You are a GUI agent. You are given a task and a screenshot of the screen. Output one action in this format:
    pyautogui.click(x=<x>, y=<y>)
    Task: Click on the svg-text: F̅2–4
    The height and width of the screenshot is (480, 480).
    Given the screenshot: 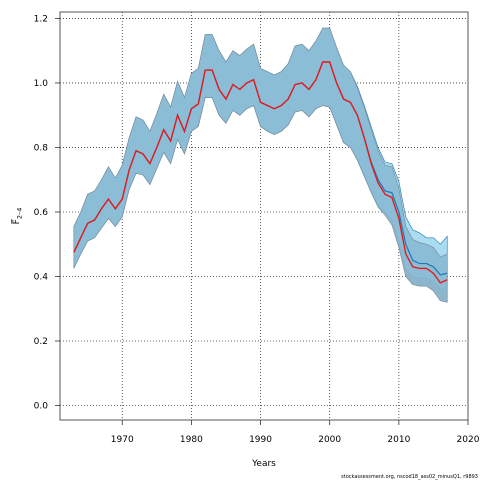 What is the action you would take?
    pyautogui.click(x=16, y=216)
    